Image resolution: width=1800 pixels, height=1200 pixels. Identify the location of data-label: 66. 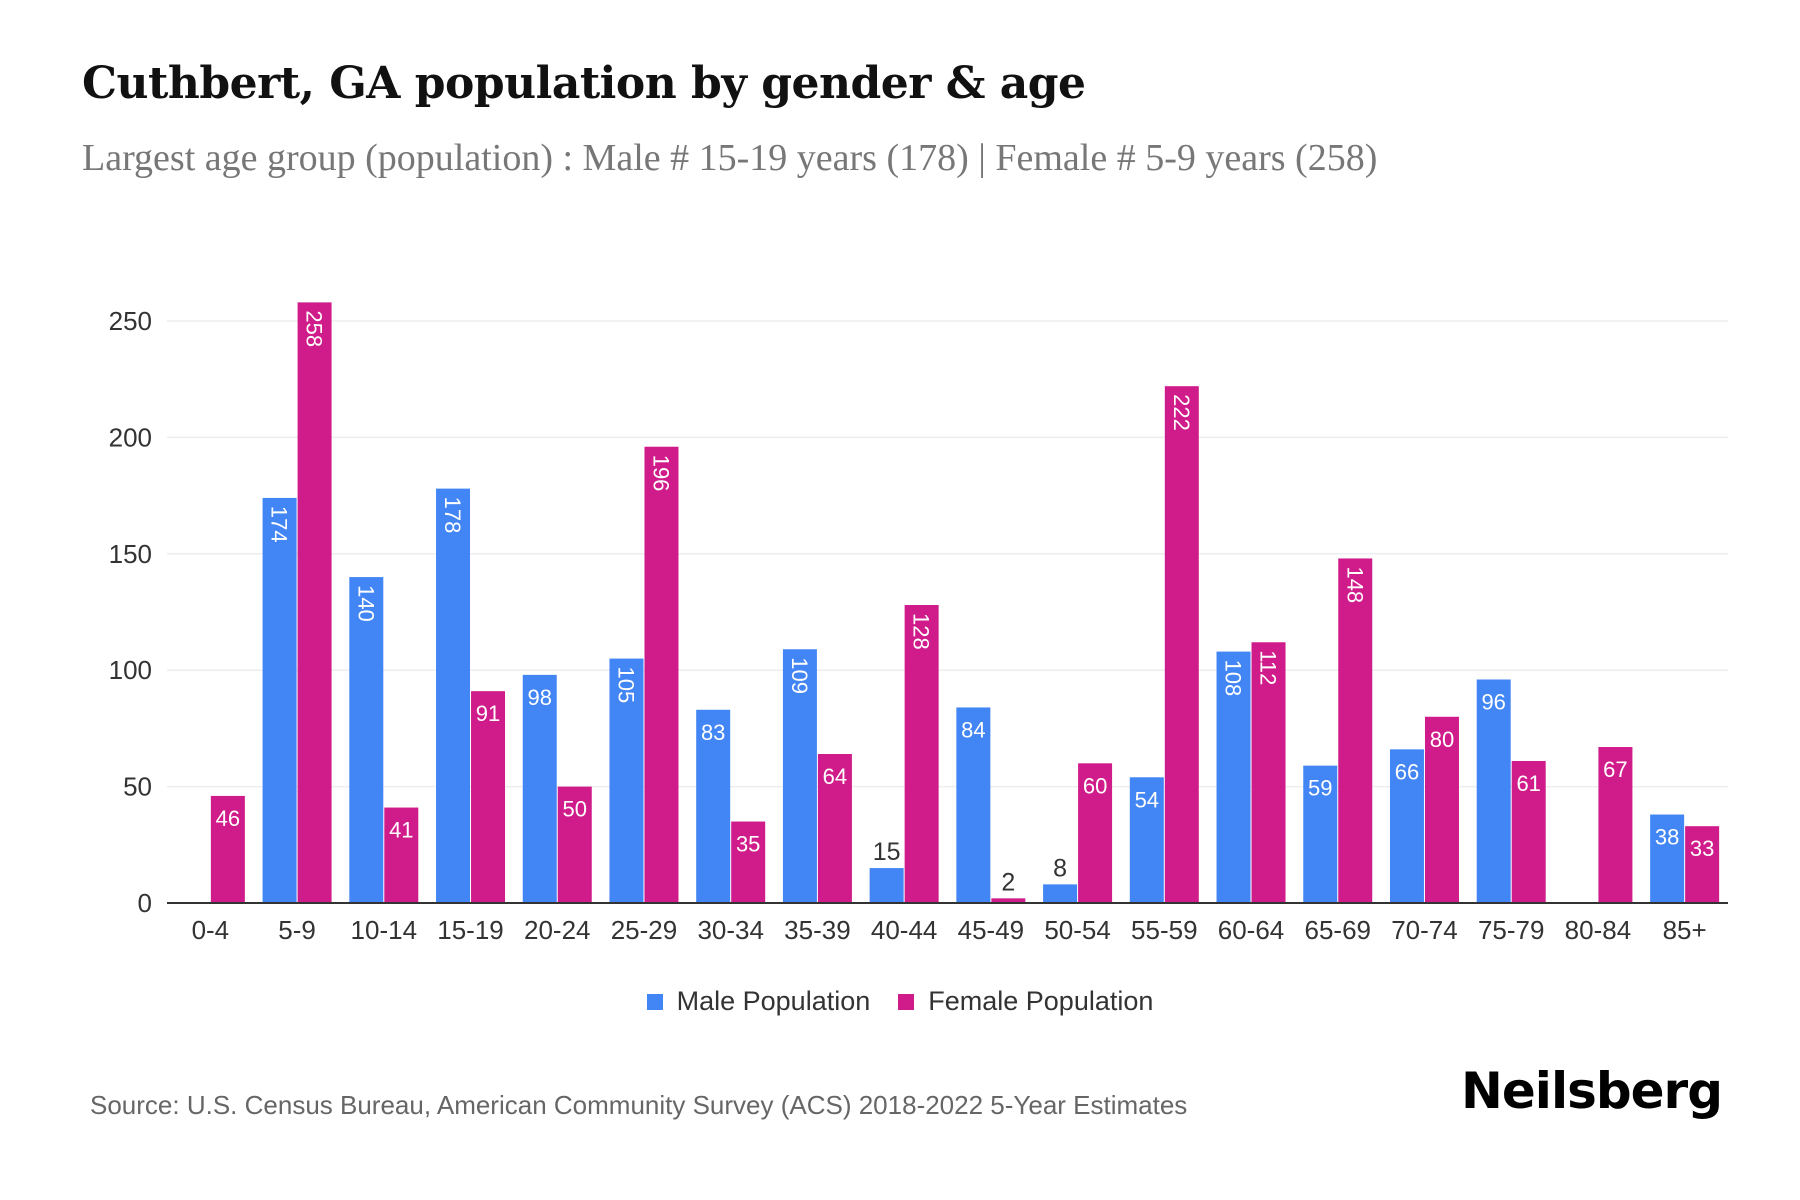
(1407, 771).